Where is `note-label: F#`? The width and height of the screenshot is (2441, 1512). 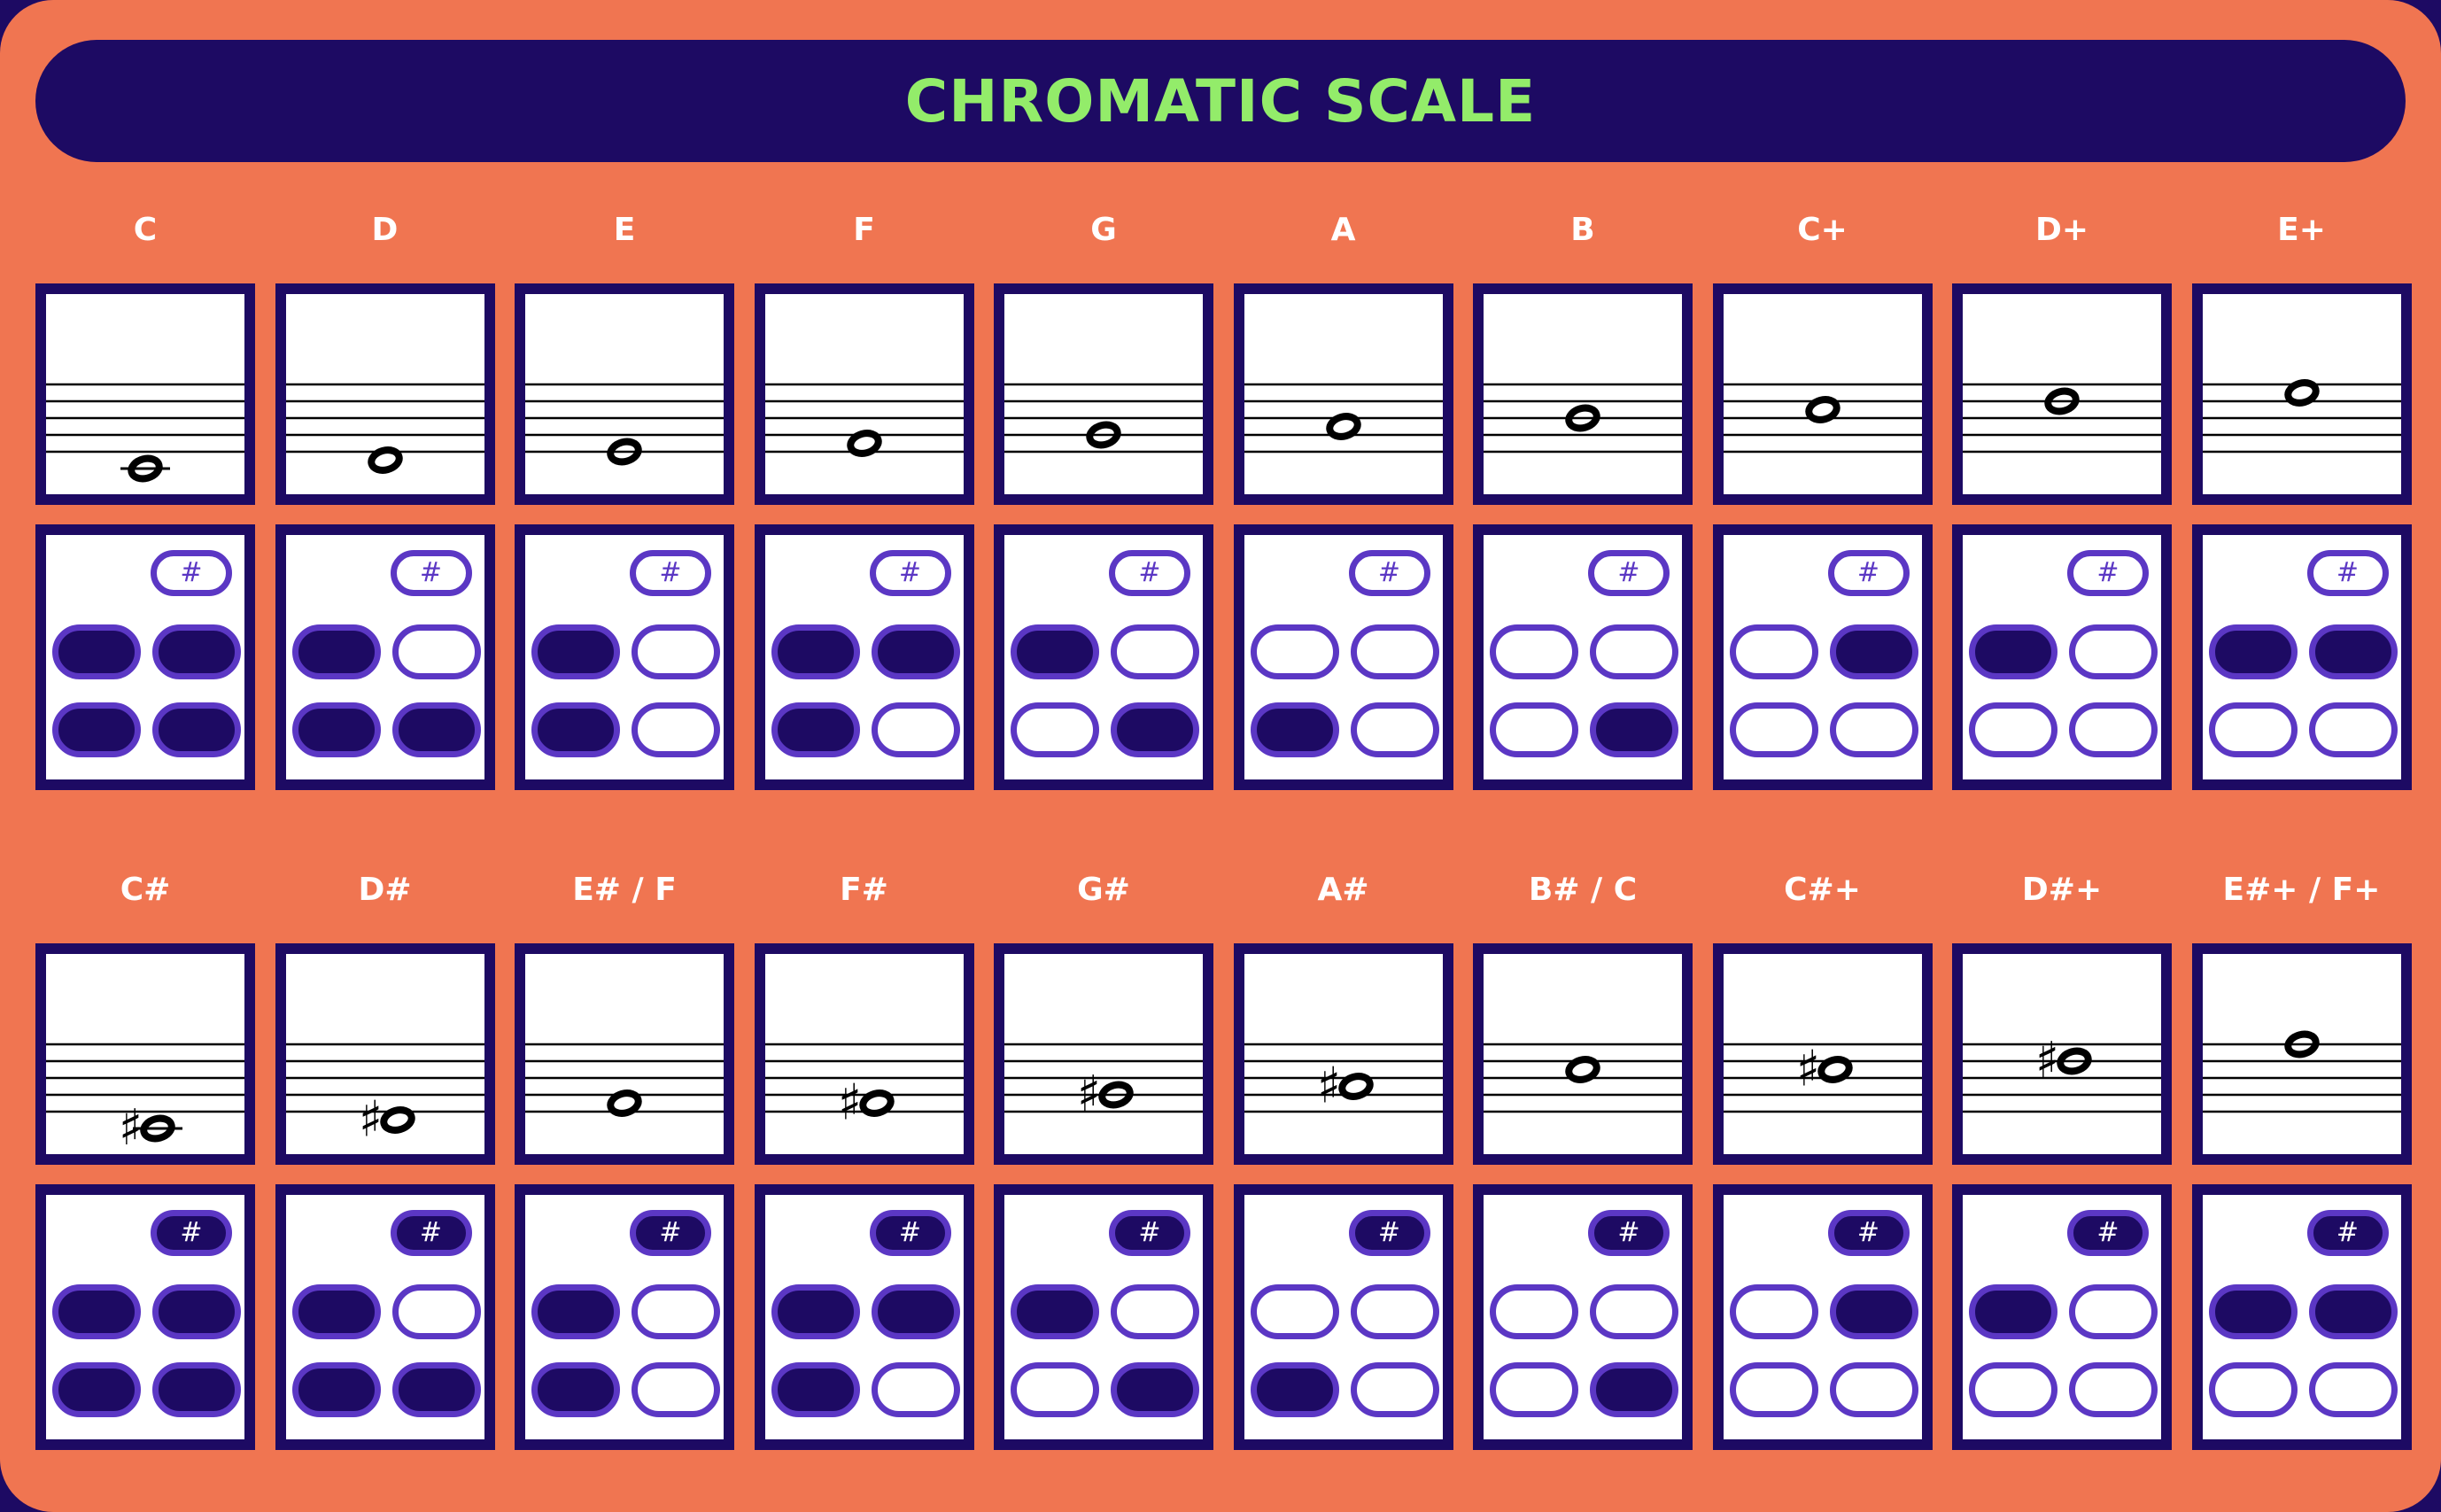 note-label: F# is located at coordinates (864, 890).